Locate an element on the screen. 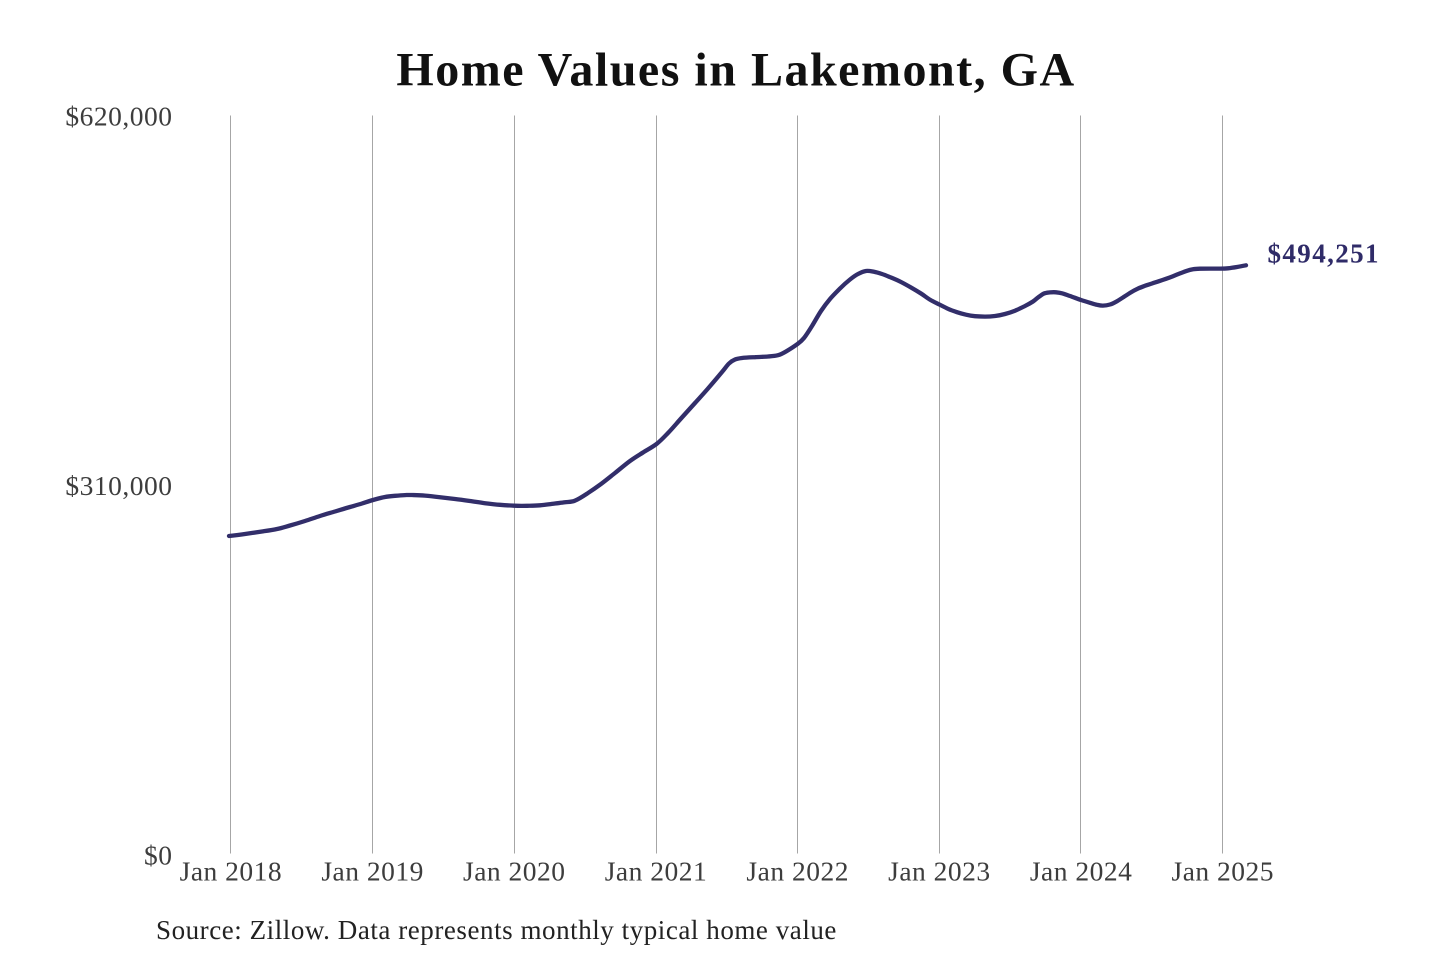 This screenshot has height=960, width=1440. svg-text: $0 is located at coordinates (158, 854).